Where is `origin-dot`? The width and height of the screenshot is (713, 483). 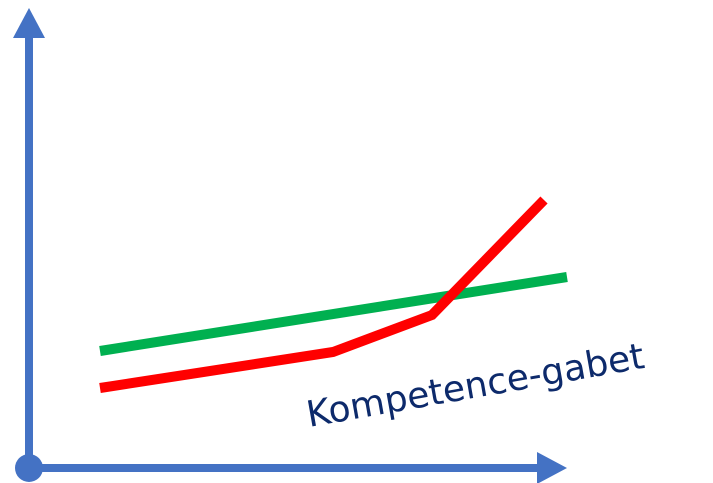 origin-dot is located at coordinates (29, 468).